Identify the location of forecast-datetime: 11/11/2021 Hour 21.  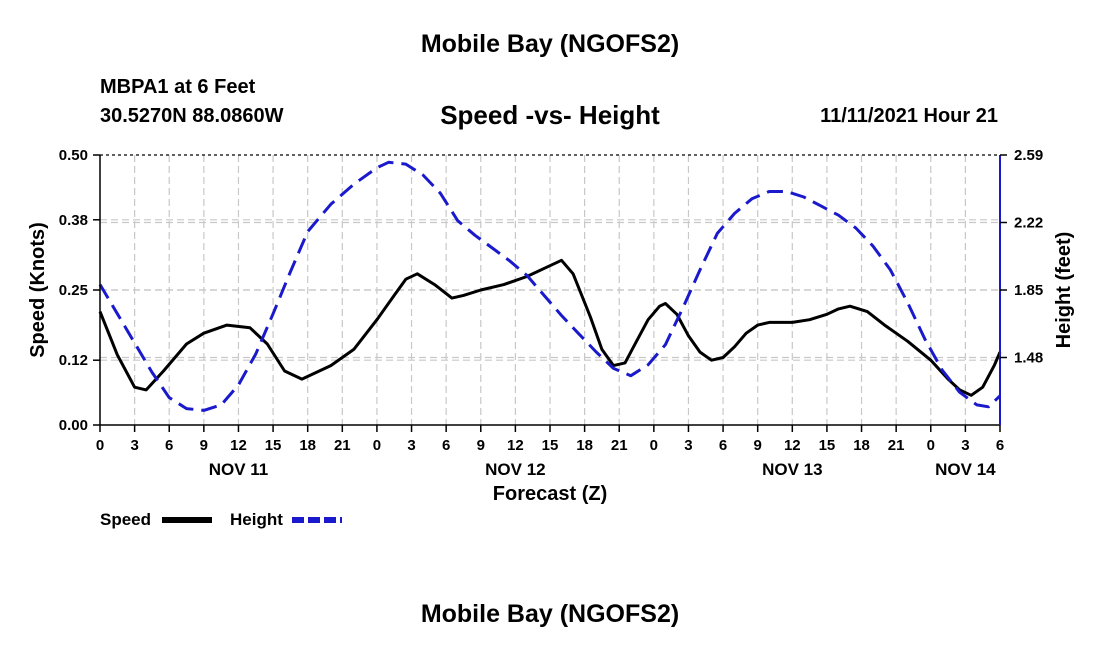
(909, 116).